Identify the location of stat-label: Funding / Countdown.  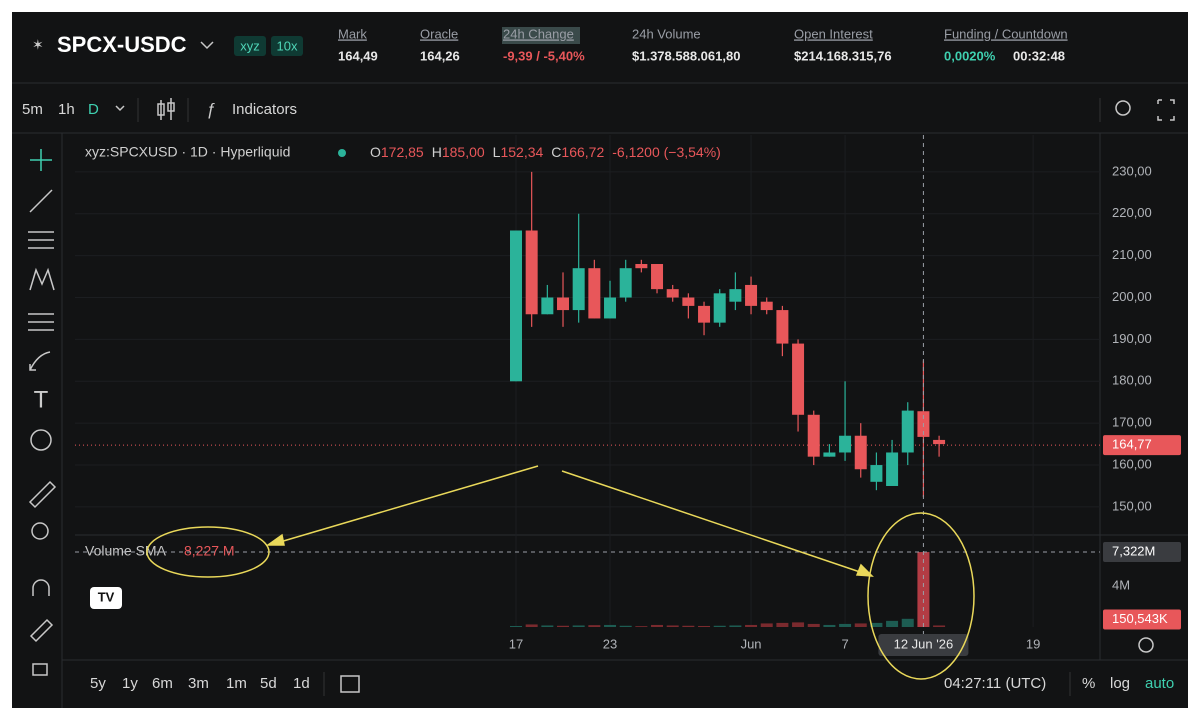
(1006, 33).